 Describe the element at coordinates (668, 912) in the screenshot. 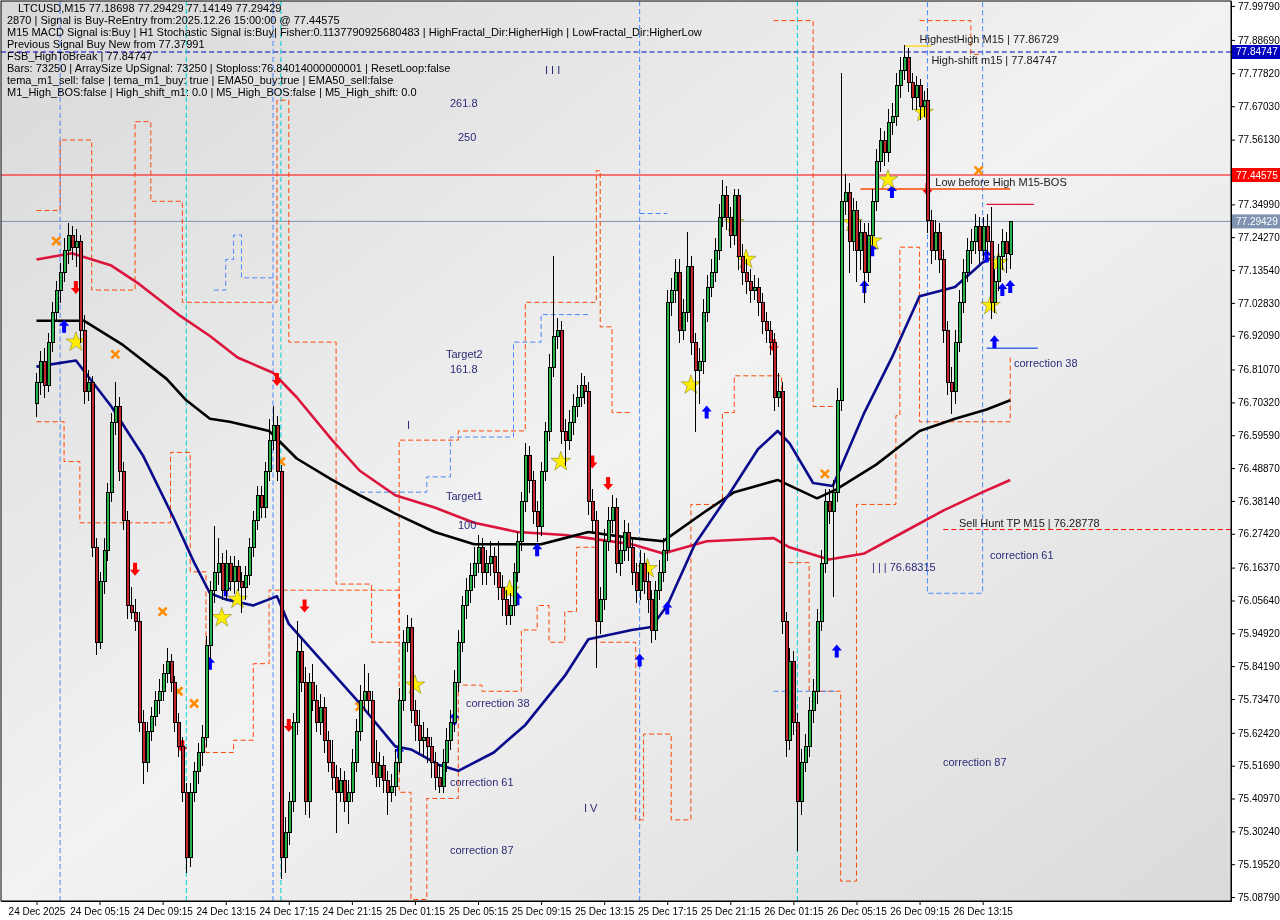

I see `x-tick-label: 25 Dec 17:15` at that location.